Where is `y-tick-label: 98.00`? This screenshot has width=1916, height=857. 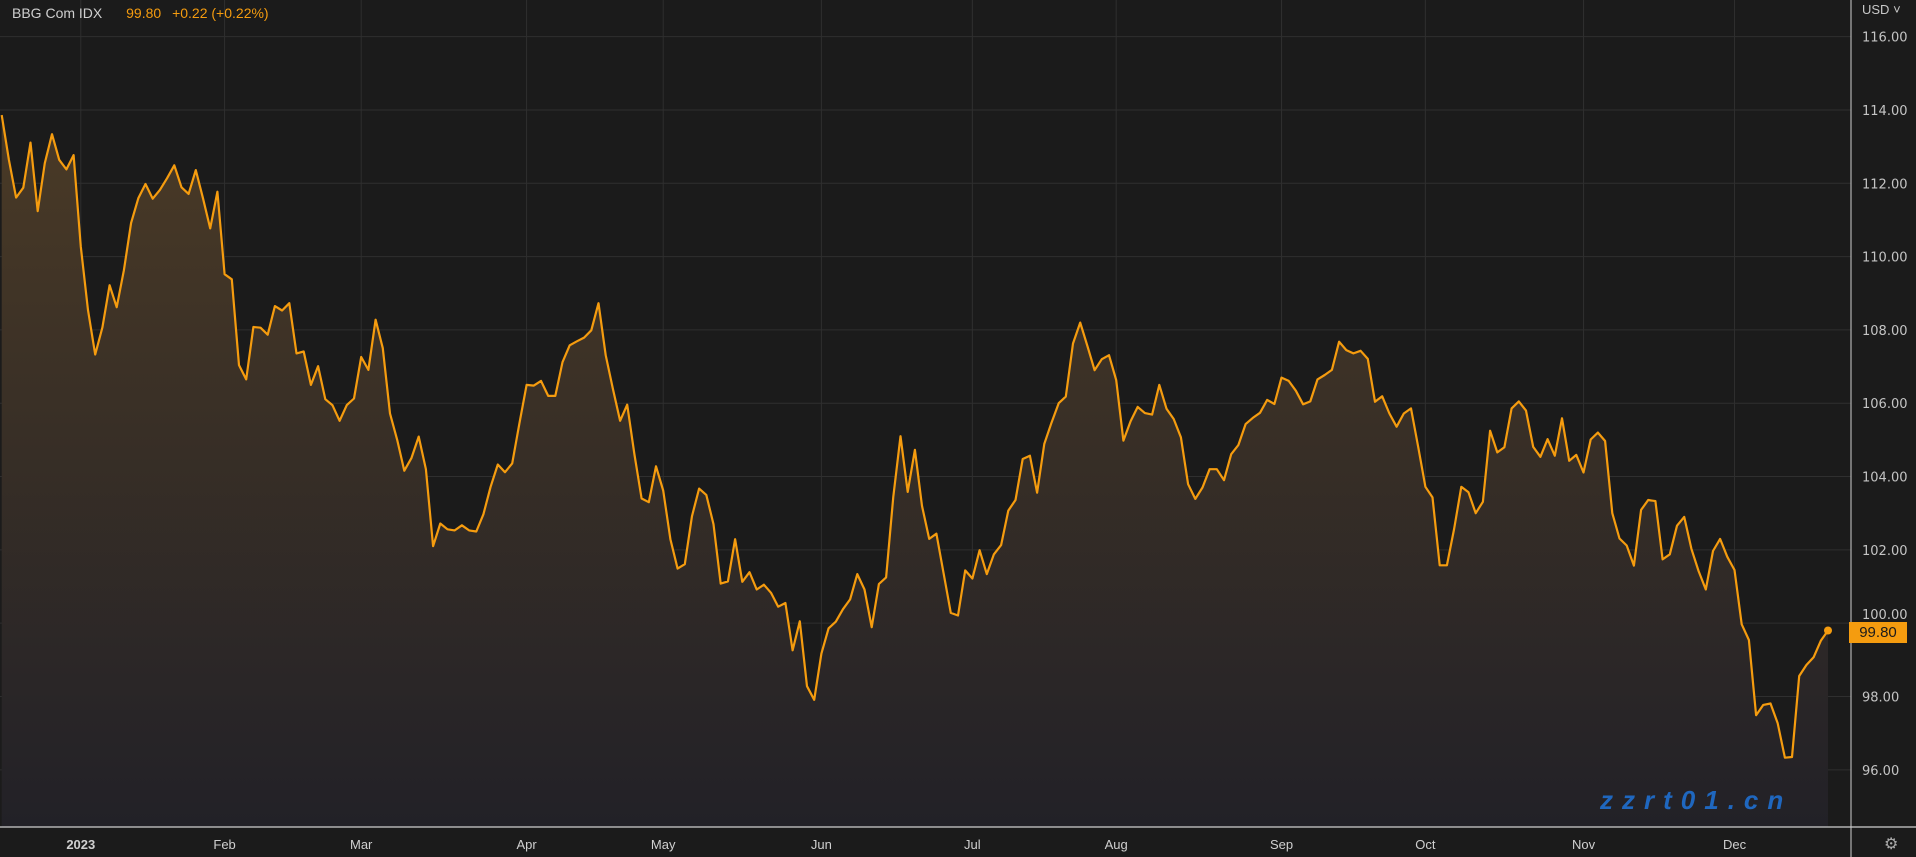 y-tick-label: 98.00 is located at coordinates (1880, 697).